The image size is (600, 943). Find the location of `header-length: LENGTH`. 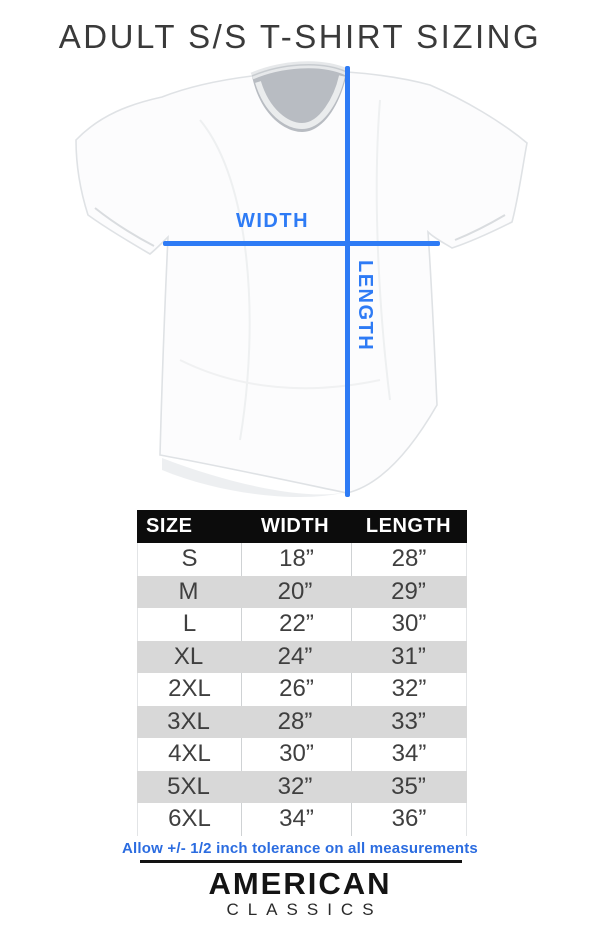

header-length: LENGTH is located at coordinates (408, 526).